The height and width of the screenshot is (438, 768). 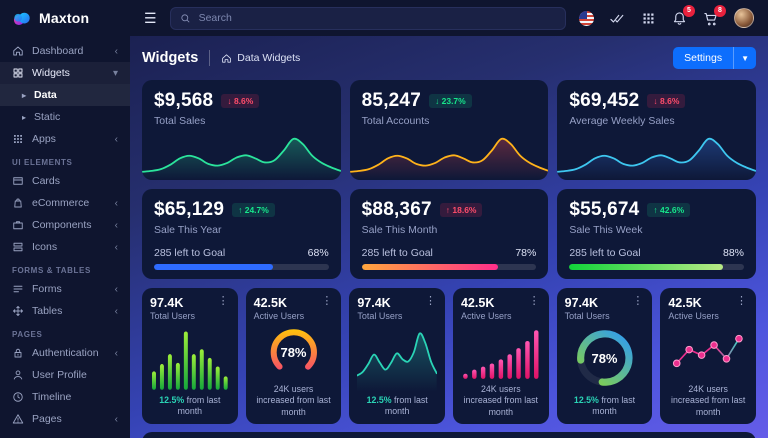 What do you see at coordinates (733, 253) in the screenshot?
I see `goal-percent: 88%` at bounding box center [733, 253].